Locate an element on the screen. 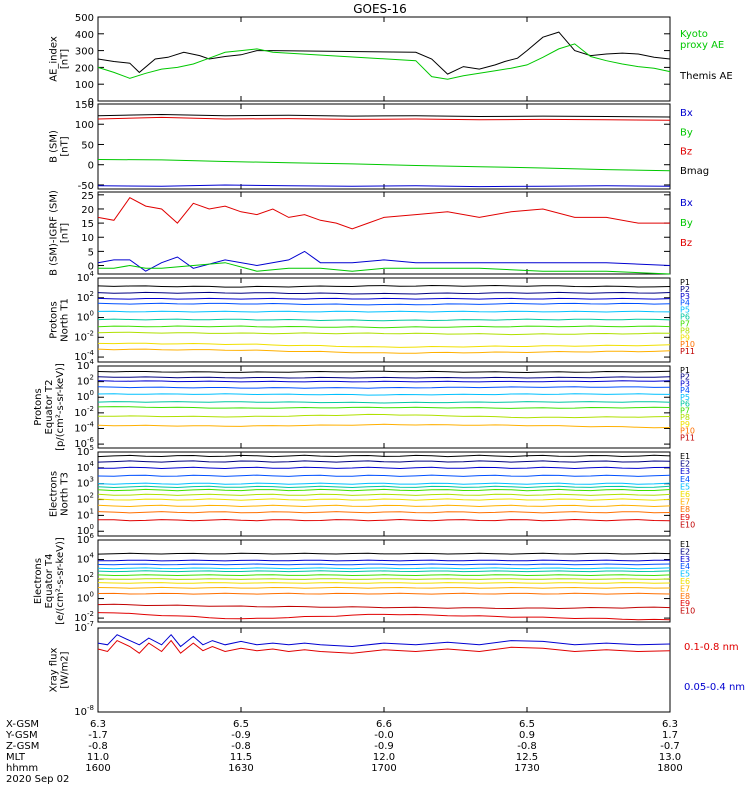 The image size is (750, 803). footer-value: -0.9 is located at coordinates (241, 735).